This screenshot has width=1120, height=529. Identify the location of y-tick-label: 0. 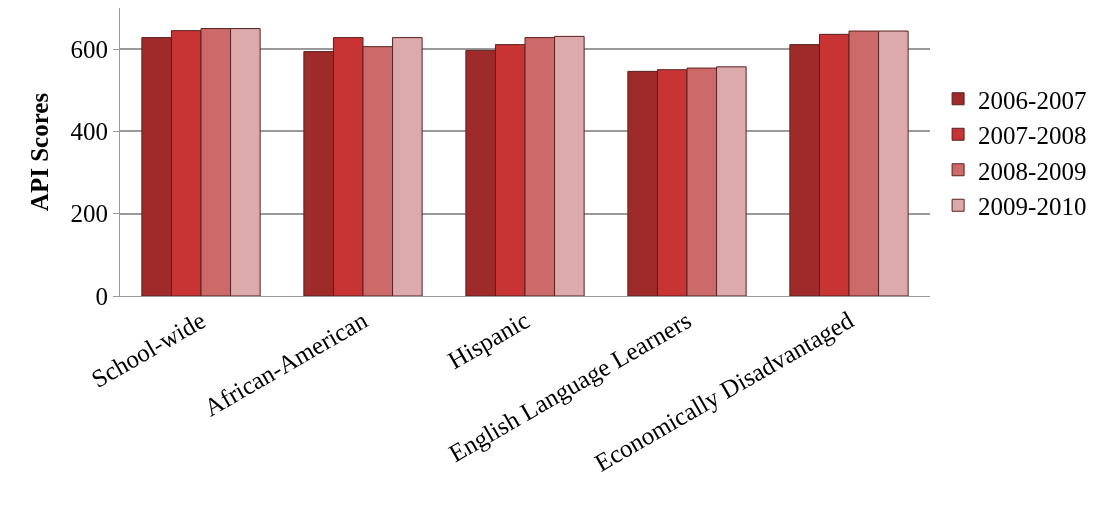
(101, 296).